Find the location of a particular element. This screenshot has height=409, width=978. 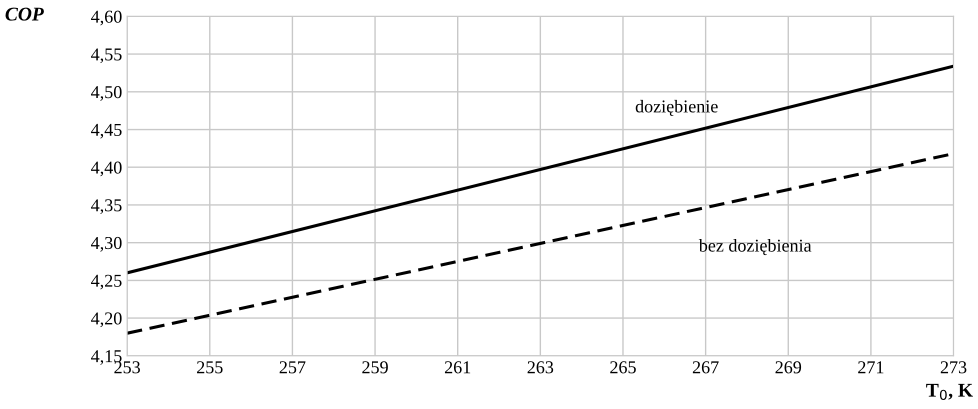

x-tick-label: 265 is located at coordinates (623, 367).